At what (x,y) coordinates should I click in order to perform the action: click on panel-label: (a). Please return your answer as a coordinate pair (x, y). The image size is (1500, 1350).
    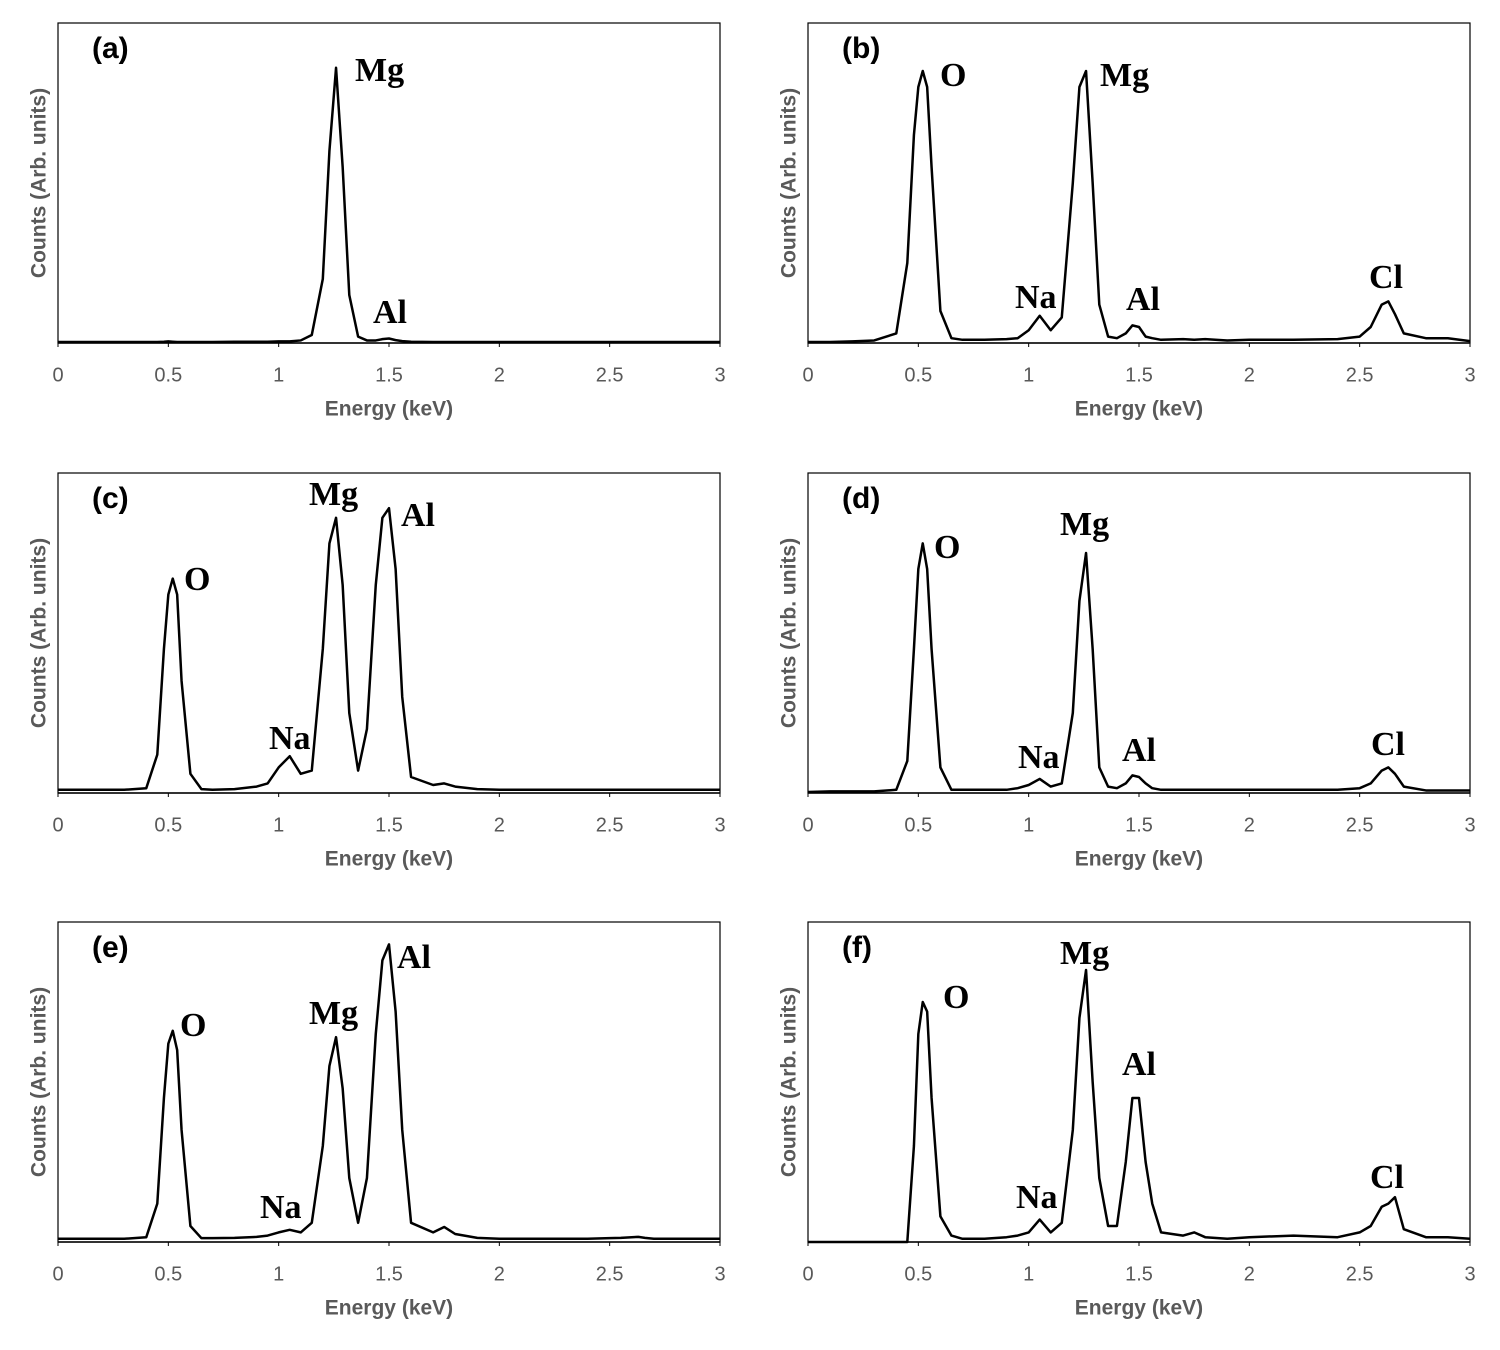
    Looking at the image, I should click on (110, 48).